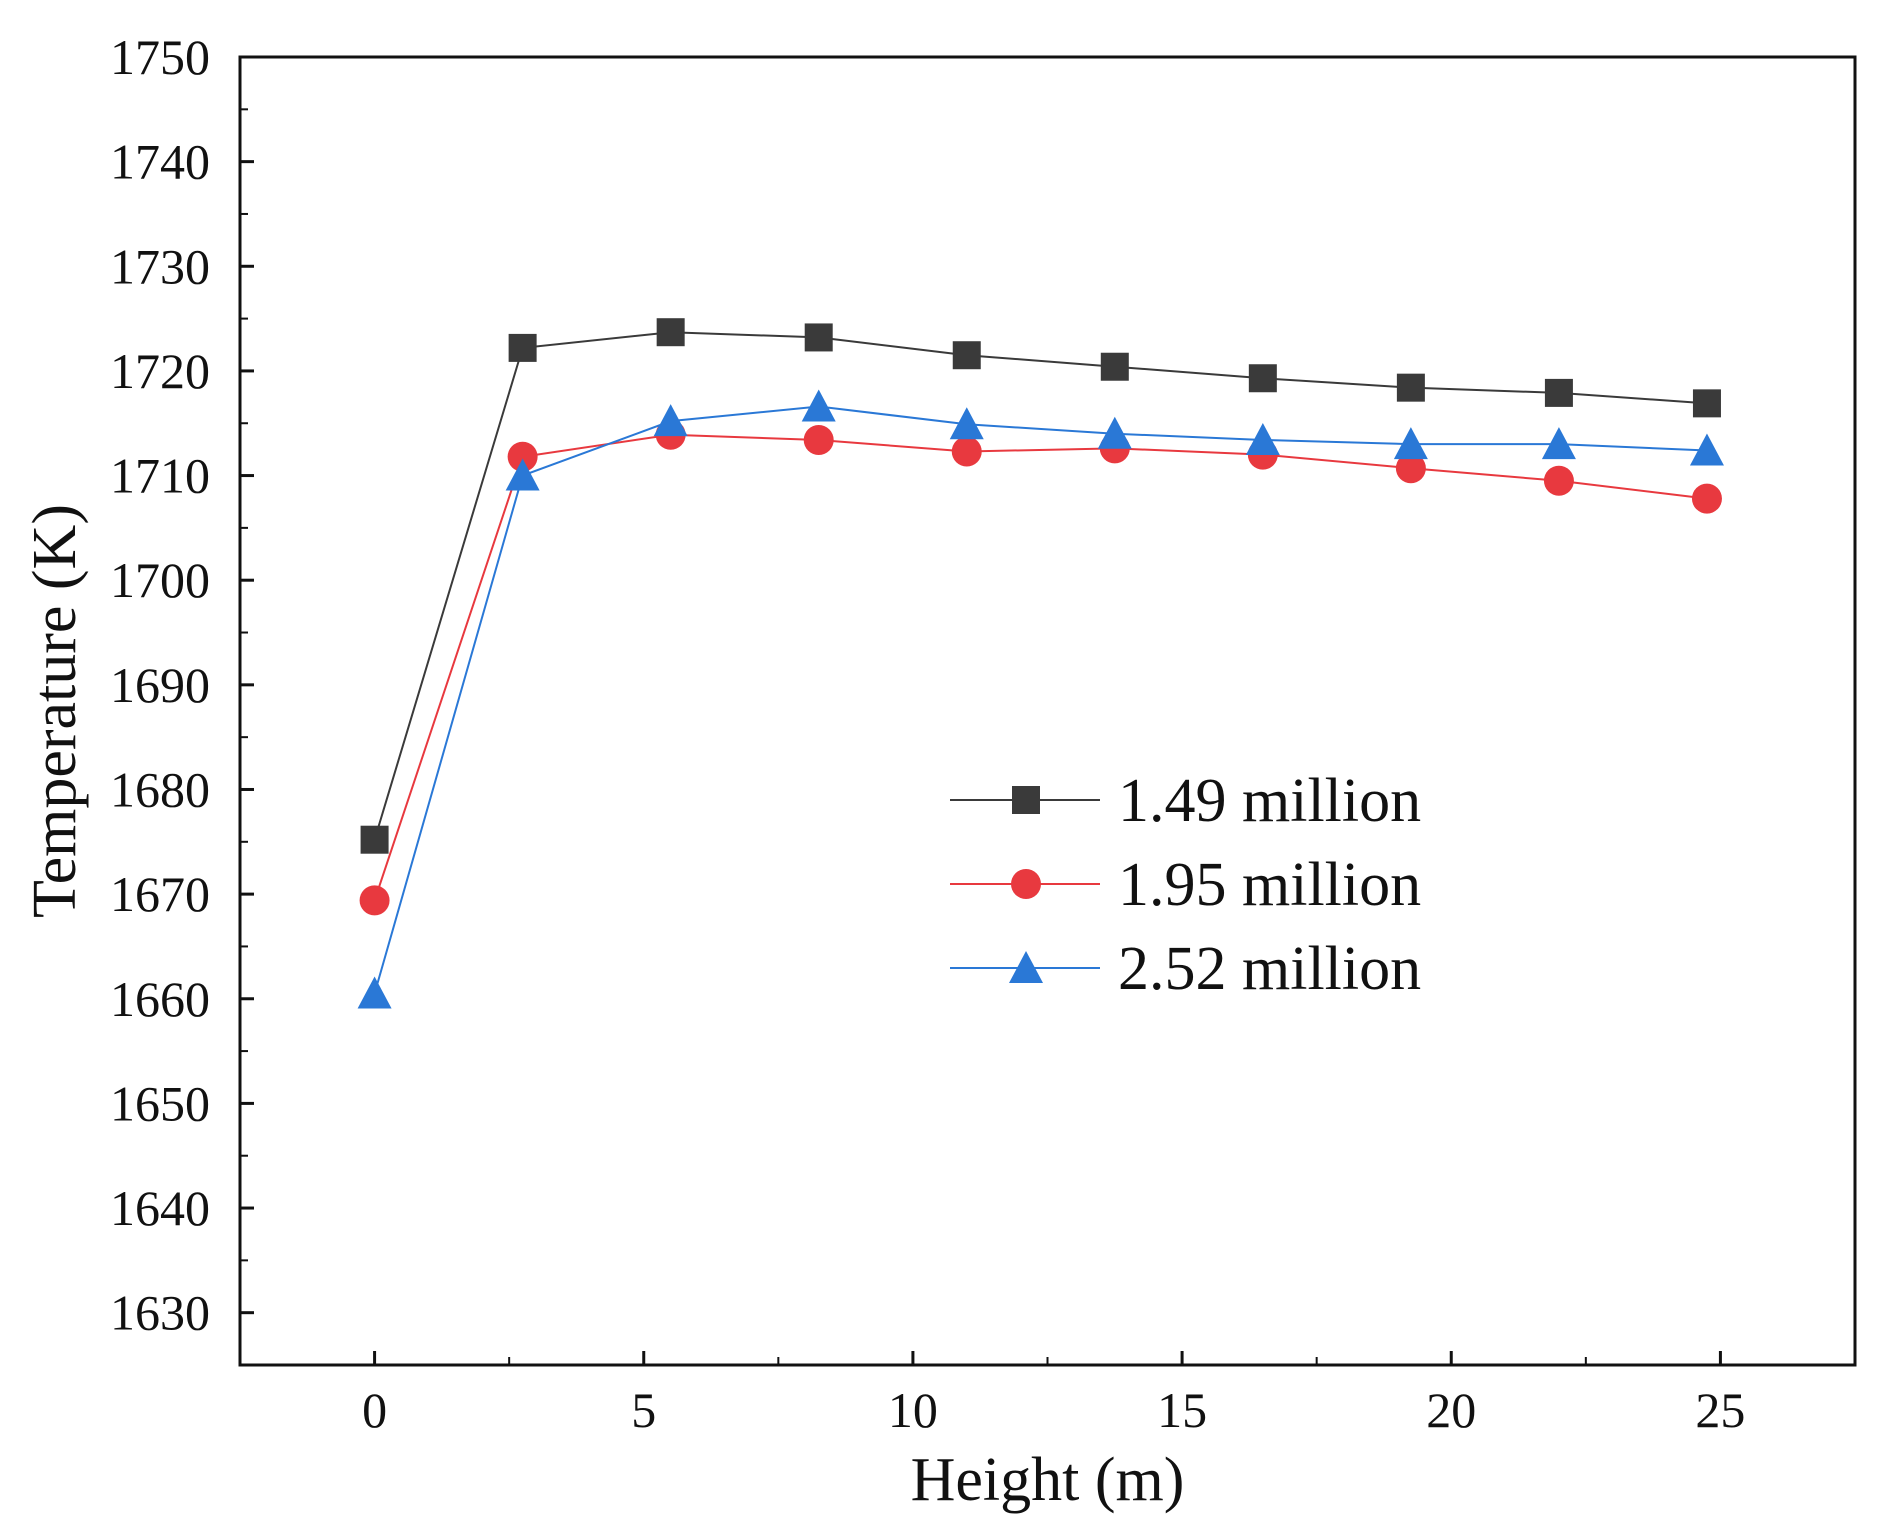 The width and height of the screenshot is (1879, 1533). What do you see at coordinates (160, 685) in the screenshot?
I see `y-tick-label: 1690` at bounding box center [160, 685].